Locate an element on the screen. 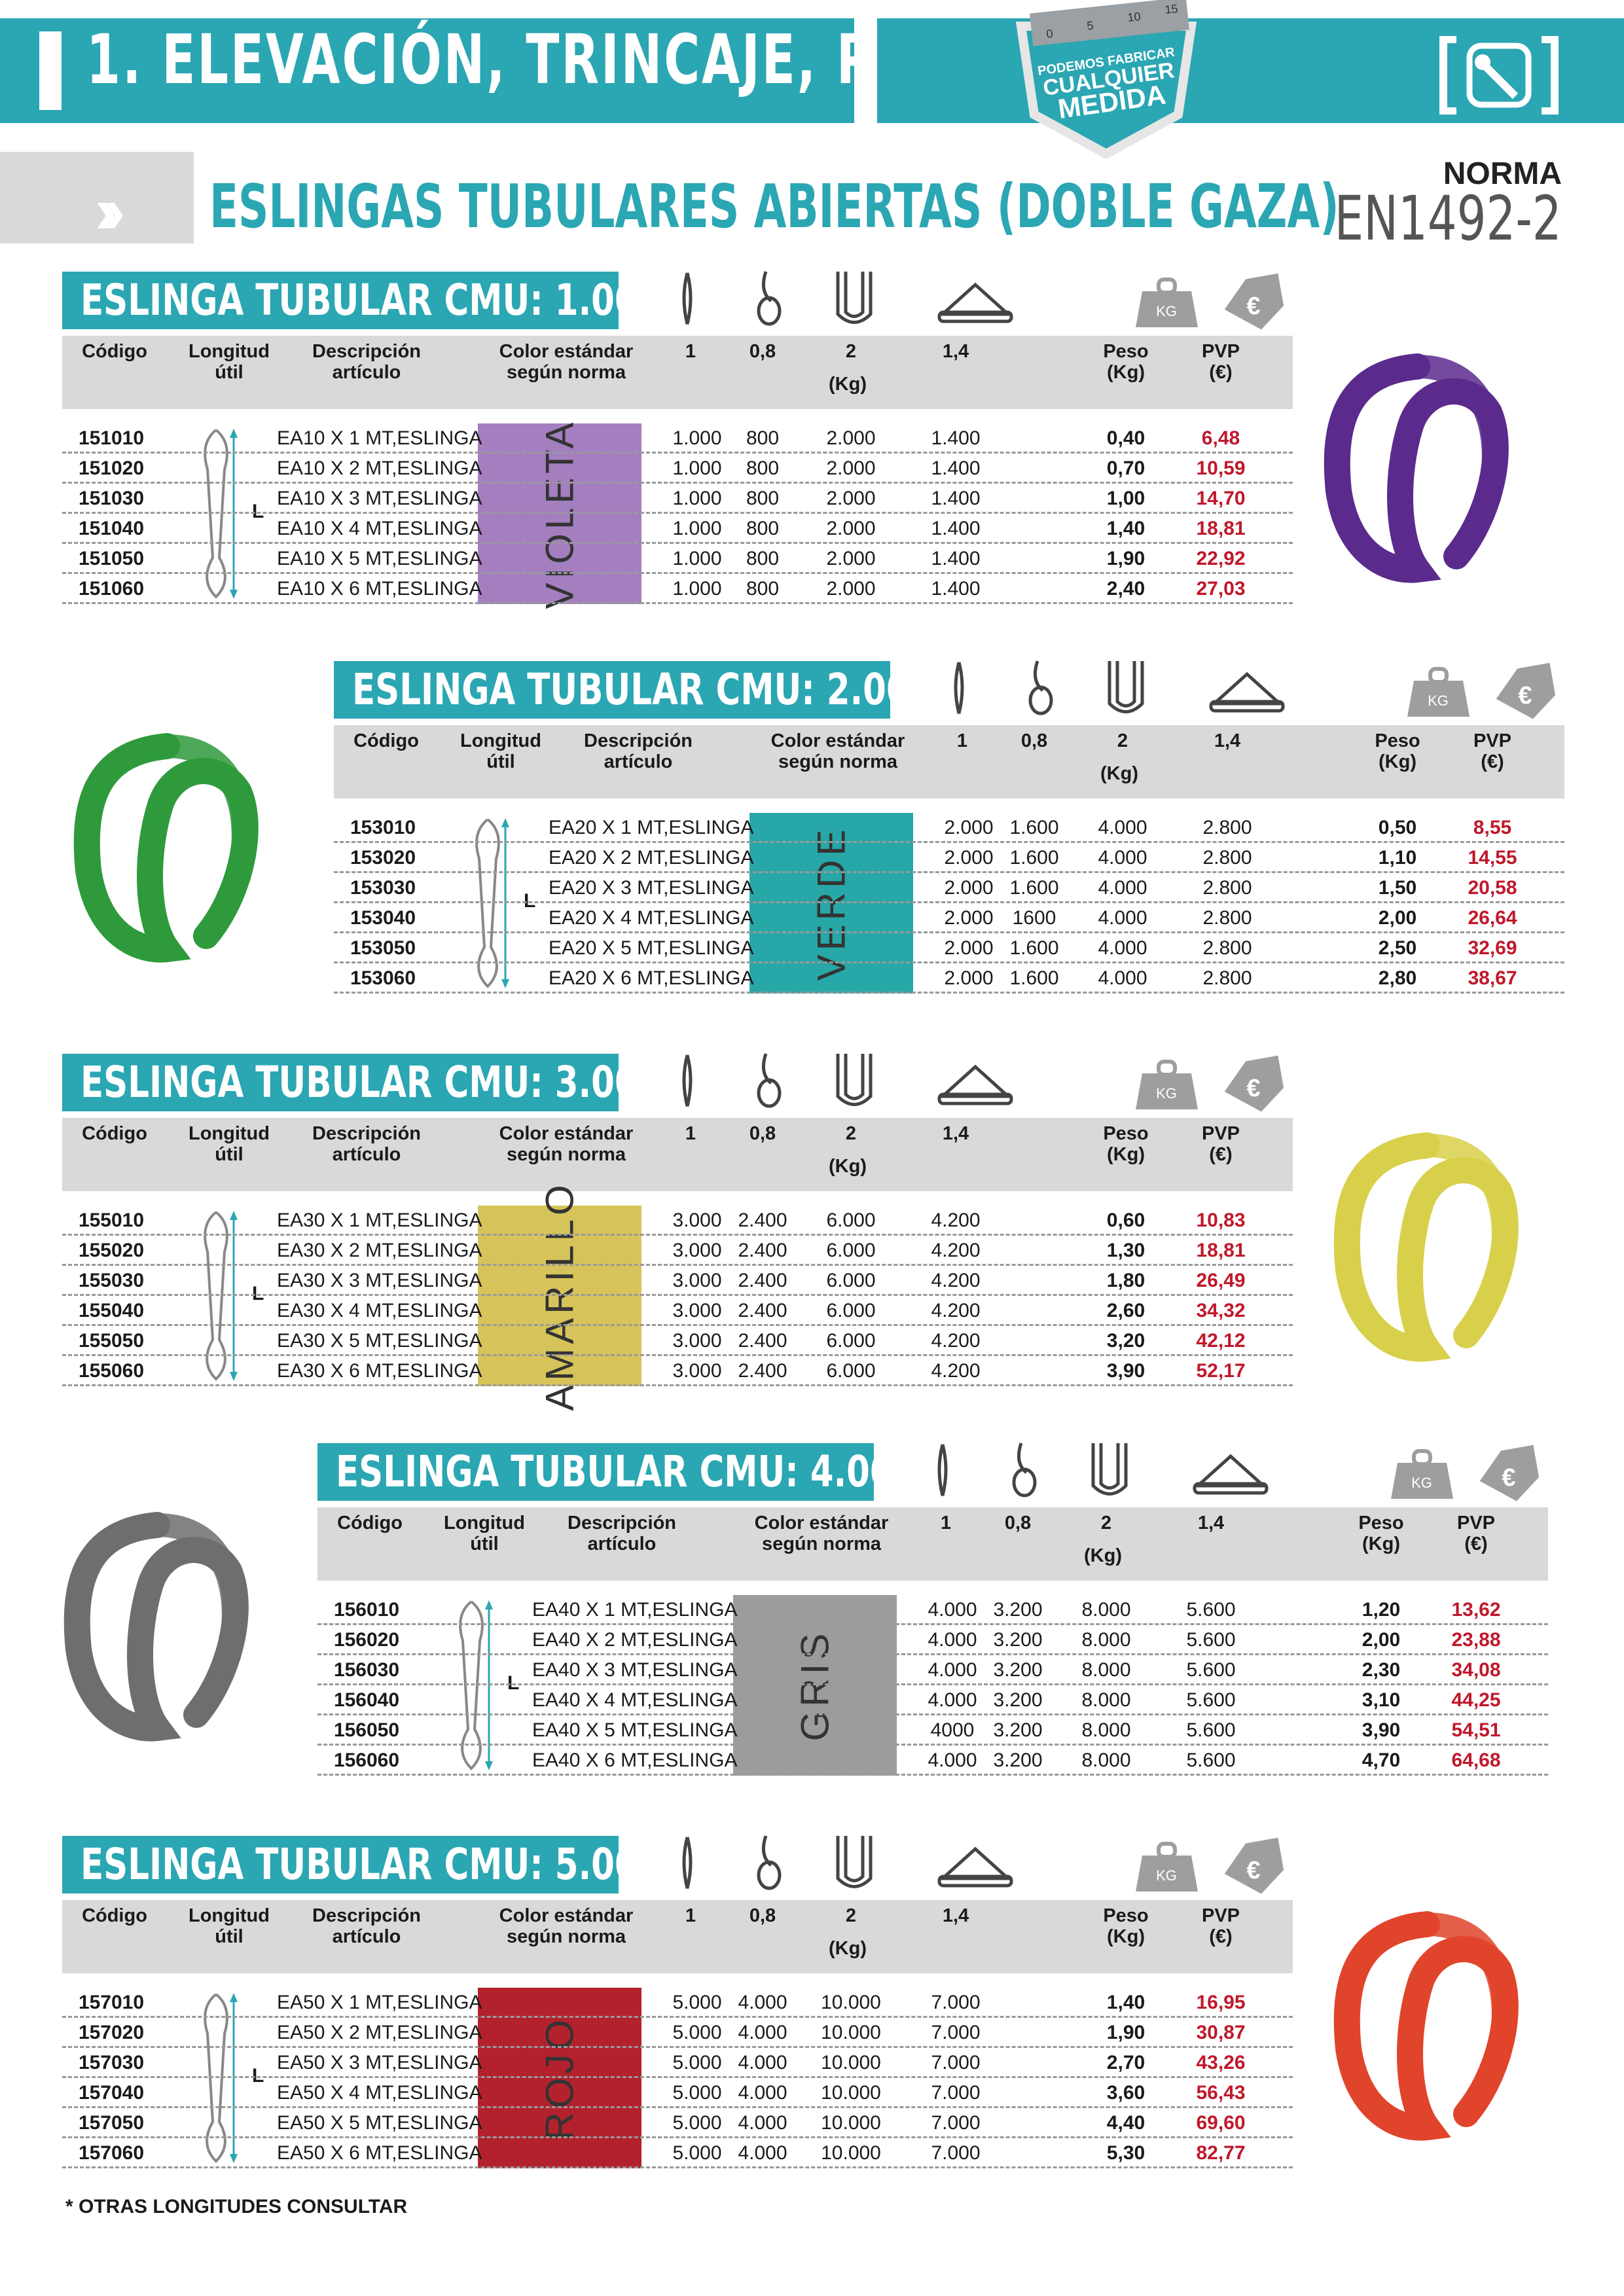  page-subtitle: ESLINGAS TUBULARES ABIERTAS (DOBLE GAZA) is located at coordinates (774, 206).